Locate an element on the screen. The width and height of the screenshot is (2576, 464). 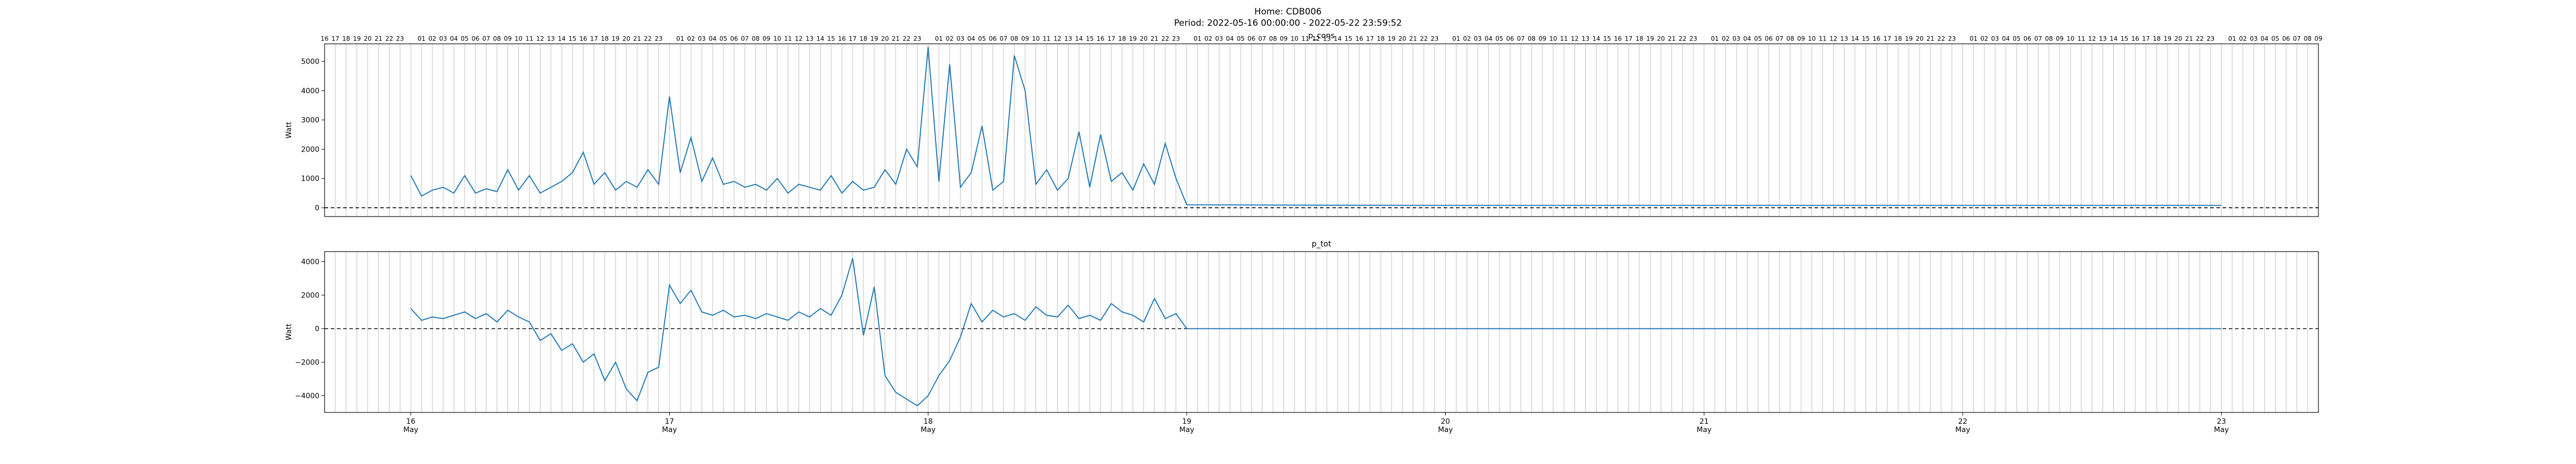
hour-tick-label: 13 is located at coordinates (551, 38).